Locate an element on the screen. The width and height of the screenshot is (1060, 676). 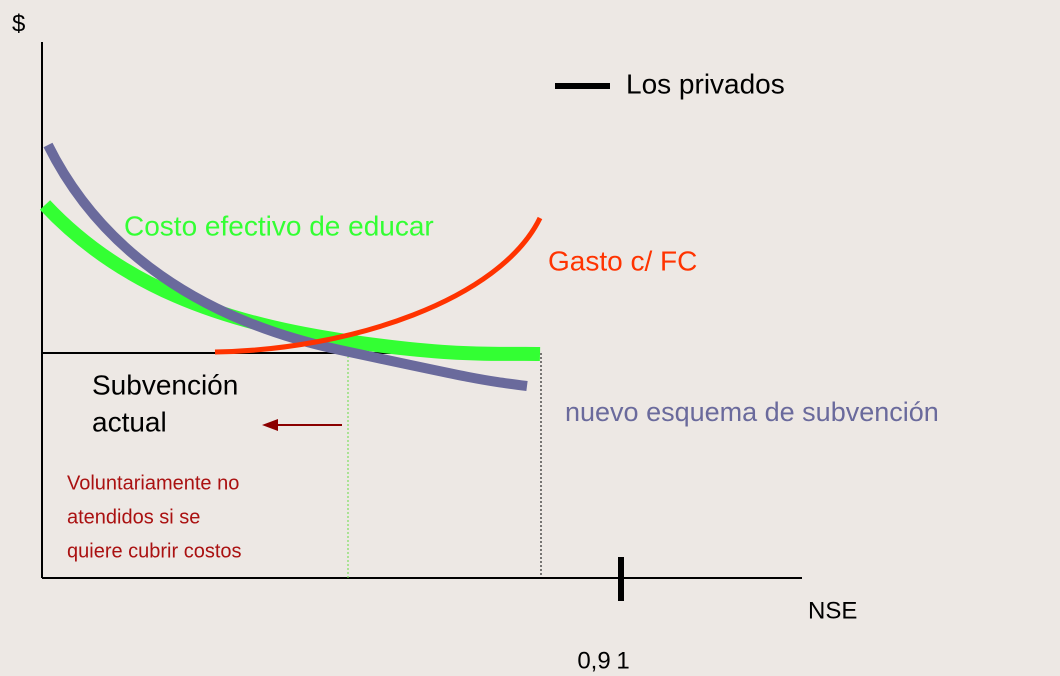
x-tick-label: 0,9 is located at coordinates (593, 660).